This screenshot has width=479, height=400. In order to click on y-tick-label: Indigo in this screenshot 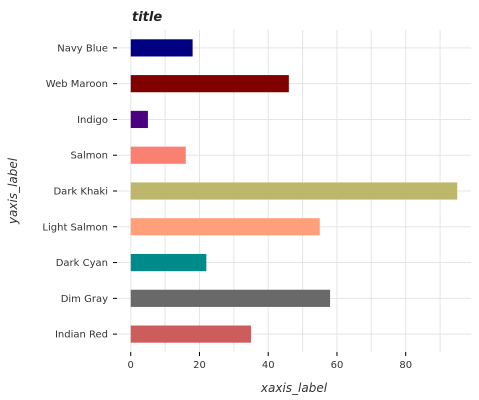, I will do `click(92, 120)`.